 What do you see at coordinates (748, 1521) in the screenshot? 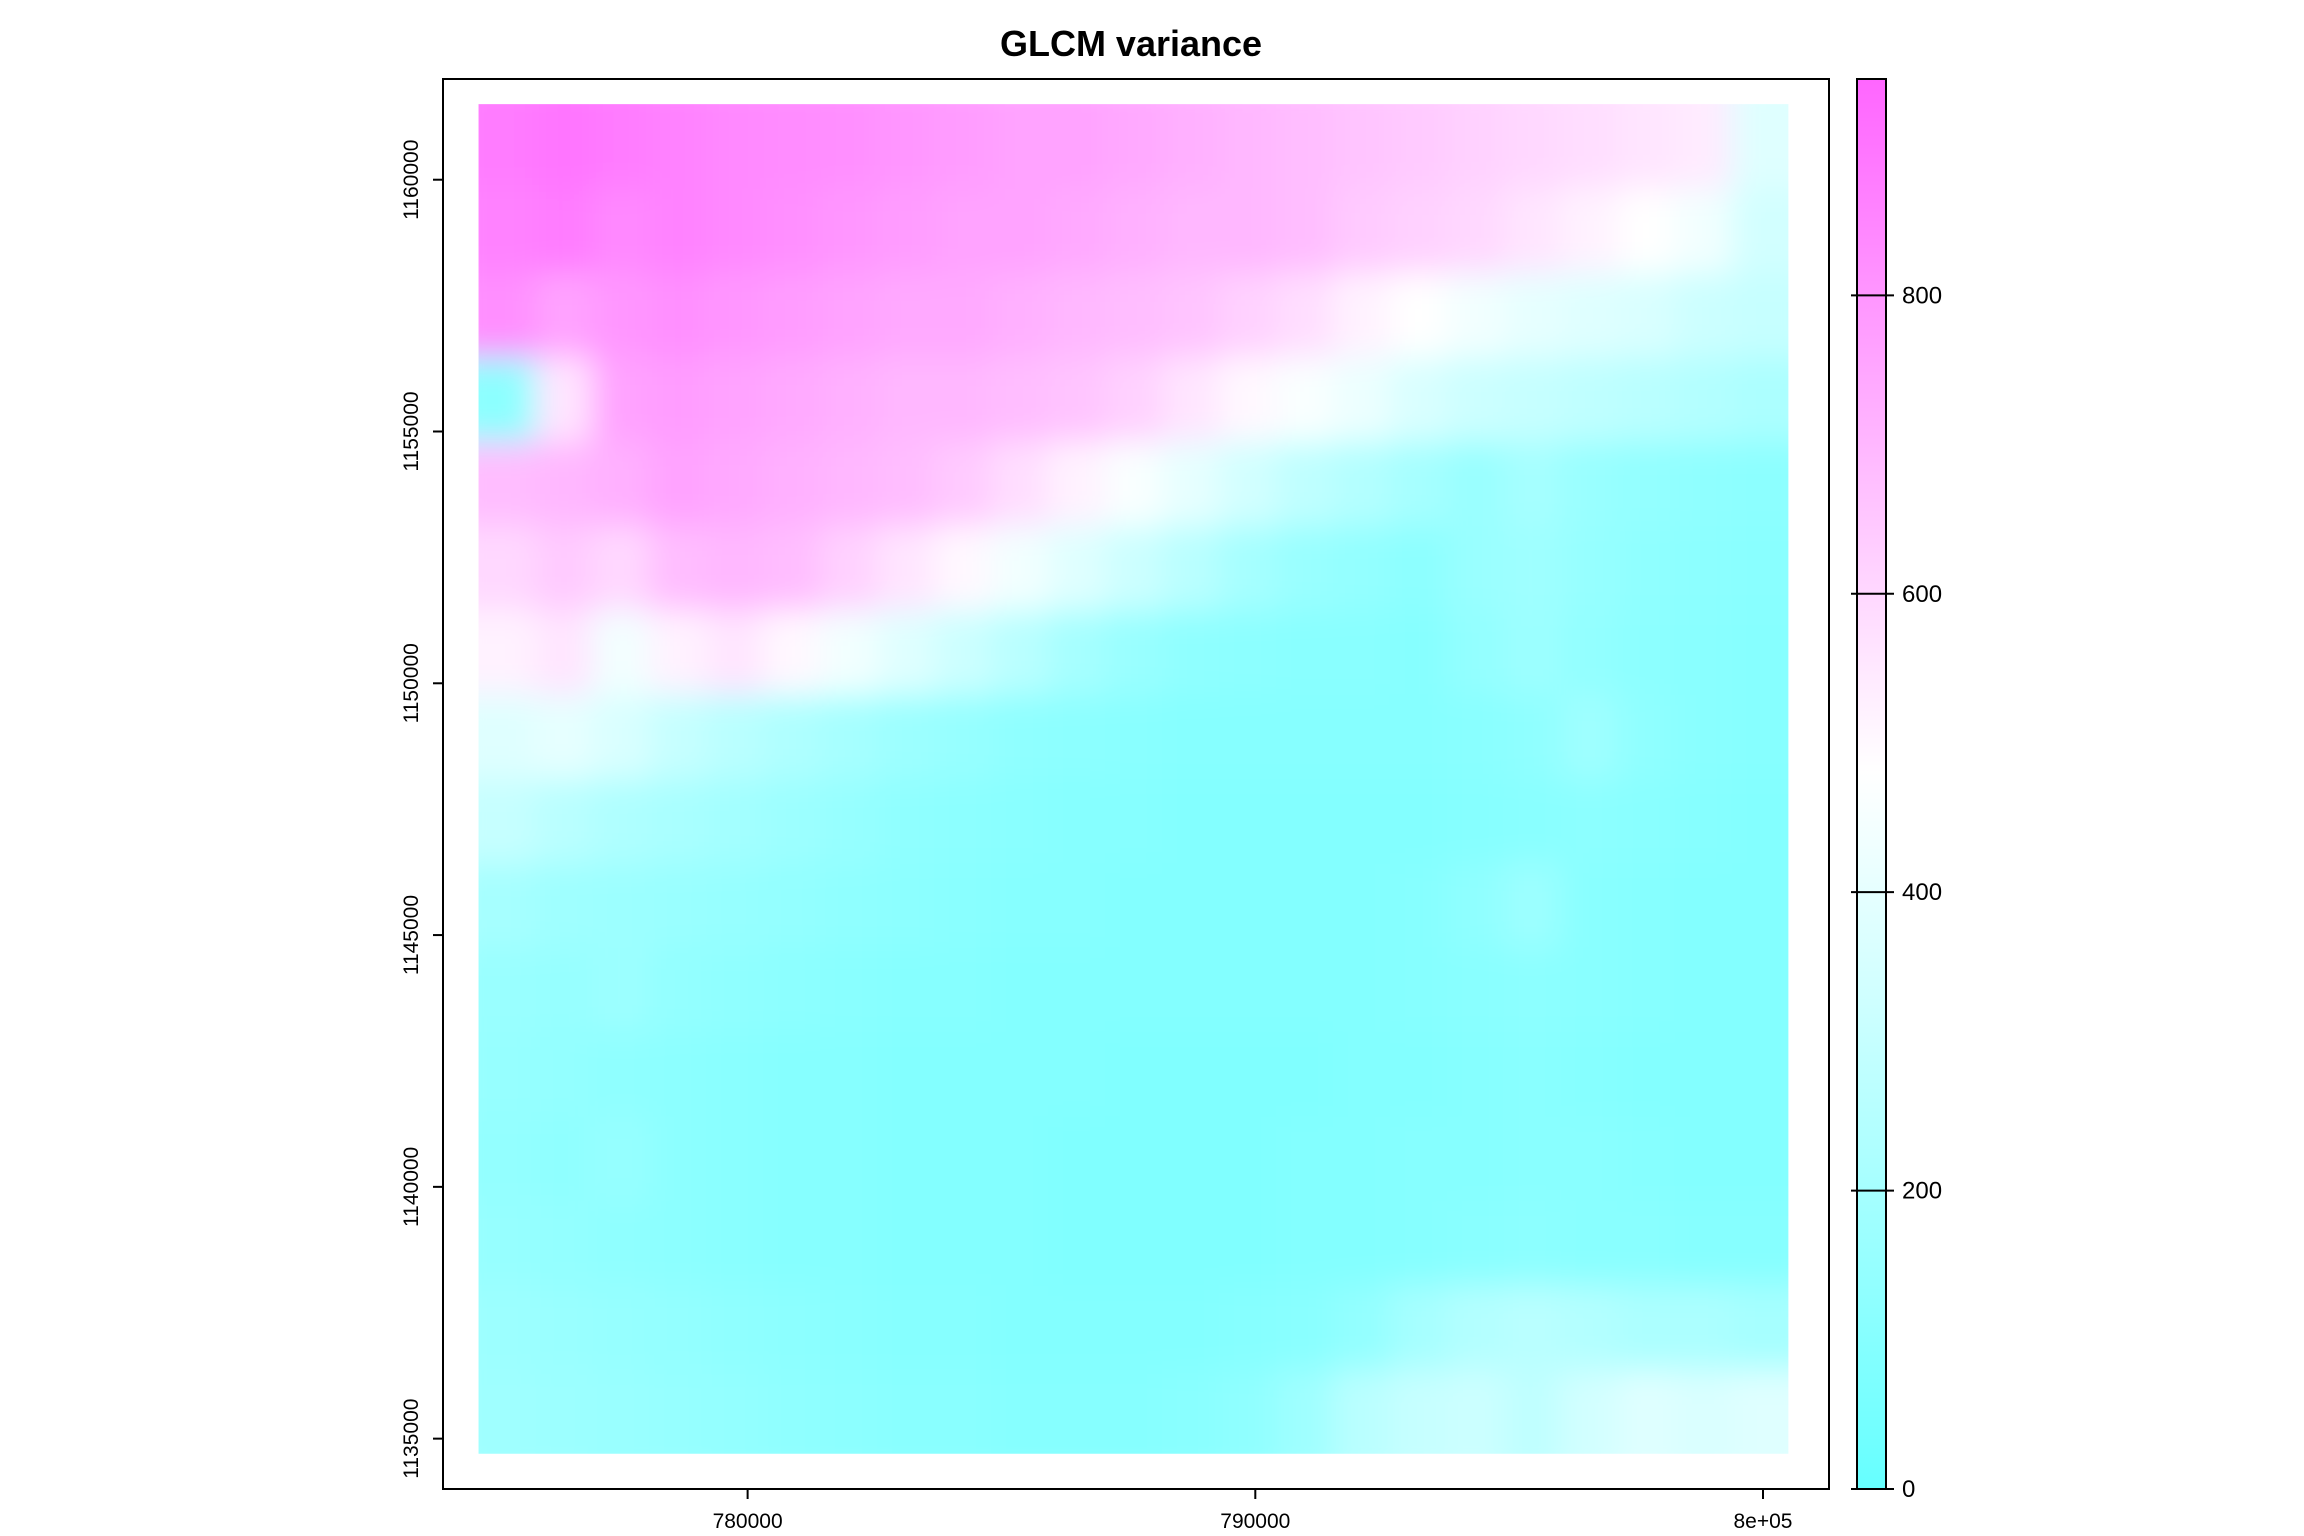
I see `x-tick-label: 780000` at bounding box center [748, 1521].